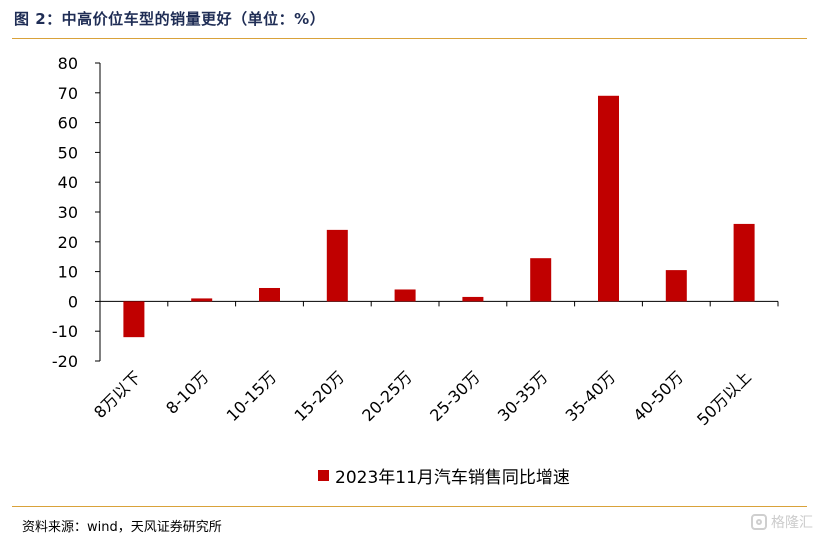 This screenshot has width=821, height=540. Describe the element at coordinates (68, 242) in the screenshot. I see `y-tick-label: 20` at that location.